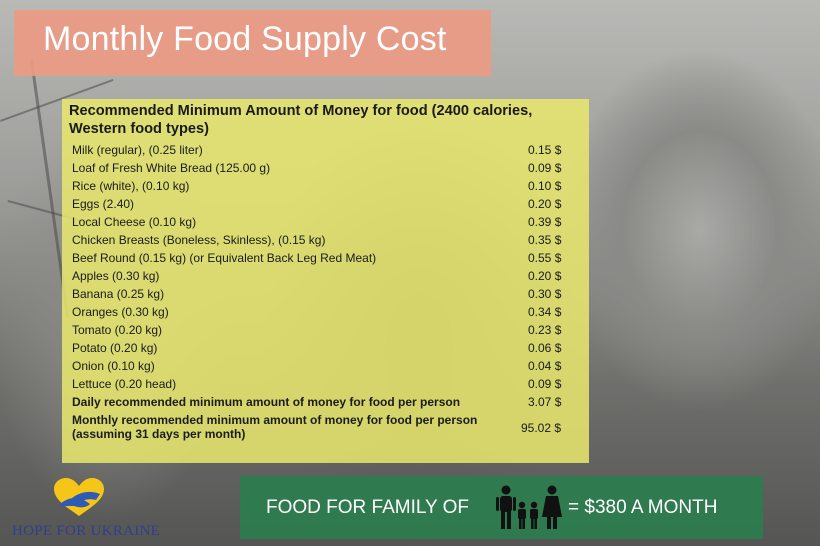 The width and height of the screenshot is (820, 546). I want to click on item-label: Onion (0.10 kg), so click(113, 366).